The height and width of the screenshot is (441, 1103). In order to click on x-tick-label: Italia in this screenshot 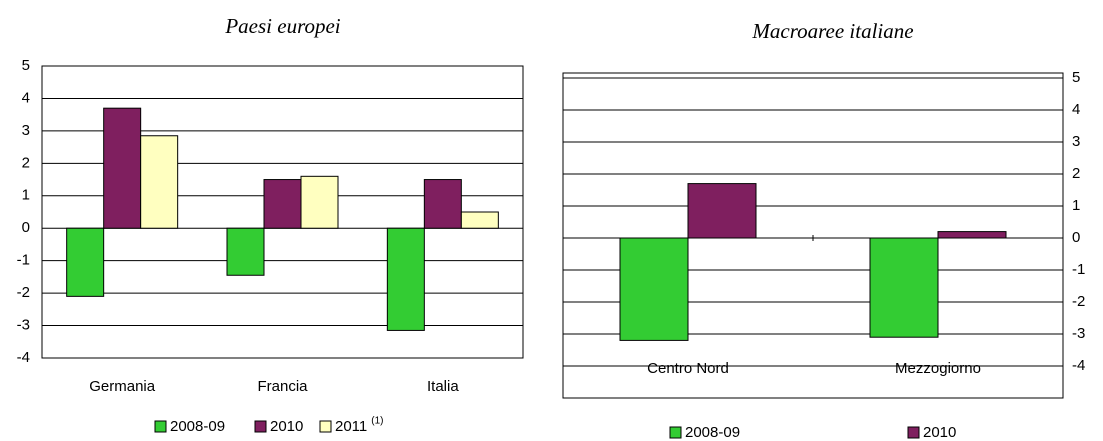, I will do `click(443, 386)`.